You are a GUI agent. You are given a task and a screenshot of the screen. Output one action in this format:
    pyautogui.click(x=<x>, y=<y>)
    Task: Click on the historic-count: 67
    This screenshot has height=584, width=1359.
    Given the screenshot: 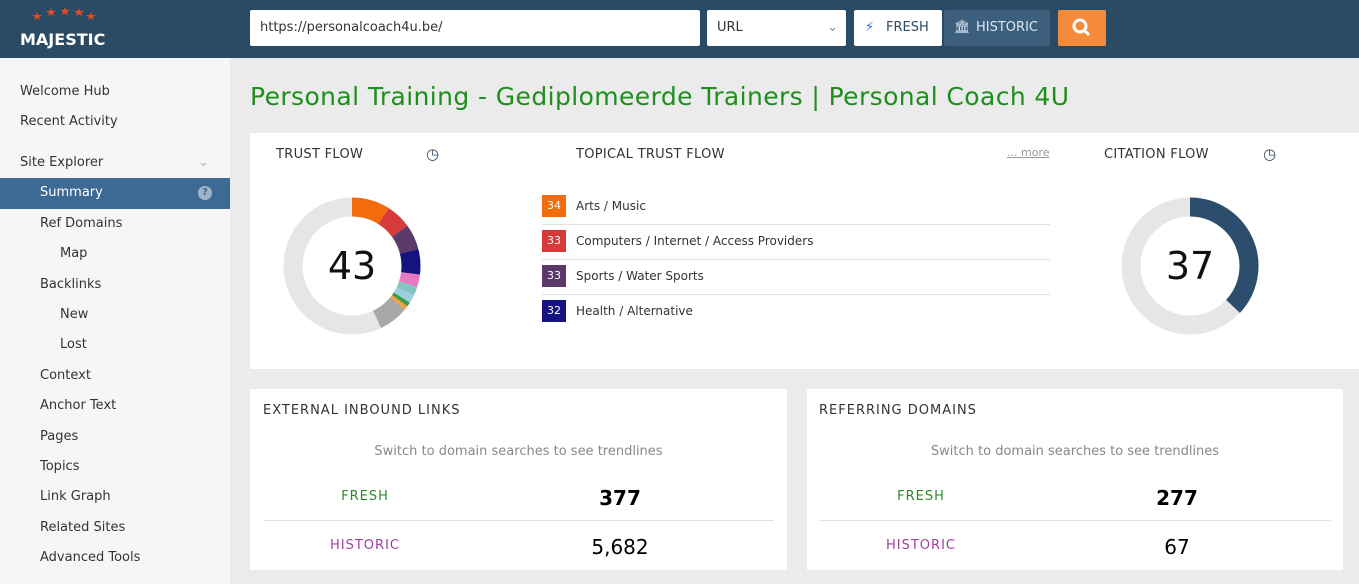 What is the action you would take?
    pyautogui.click(x=1177, y=547)
    